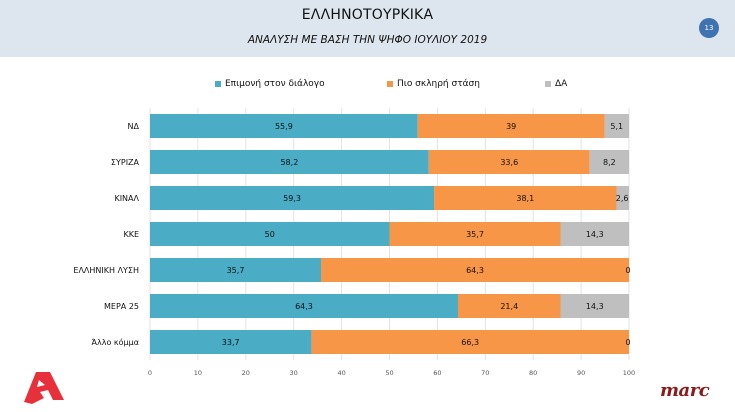 The image size is (735, 412). What do you see at coordinates (126, 198) in the screenshot?
I see `category-label: ΚΙΝΑΛ` at bounding box center [126, 198].